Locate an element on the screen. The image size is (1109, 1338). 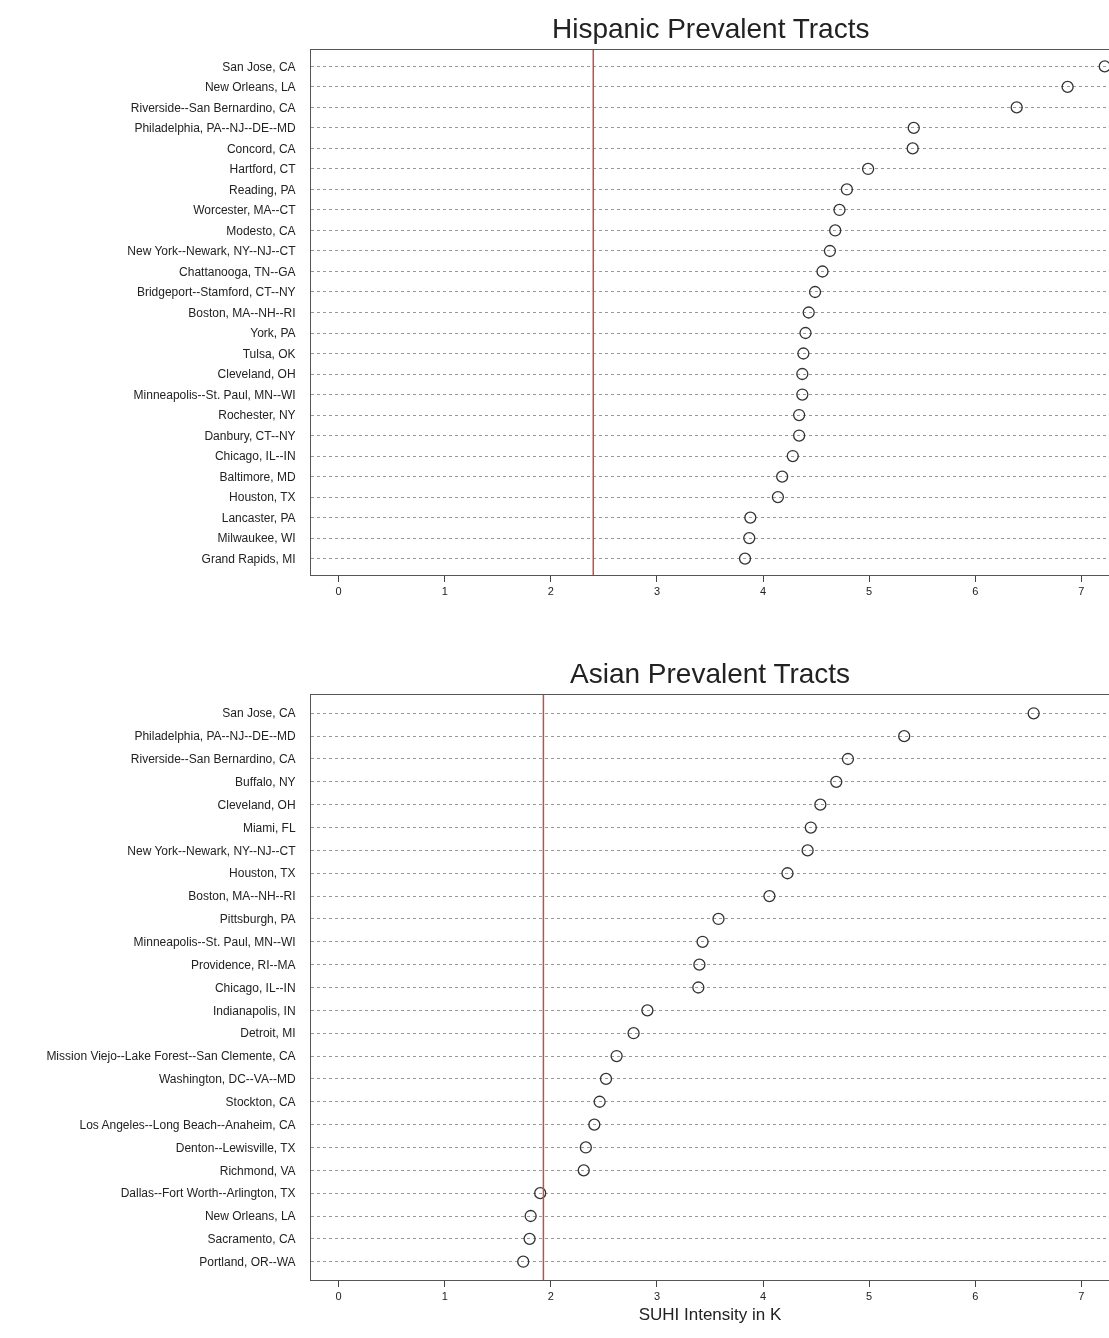
y-tick-label: New York--Newark, NY--NJ--CT is located at coordinates (212, 251).